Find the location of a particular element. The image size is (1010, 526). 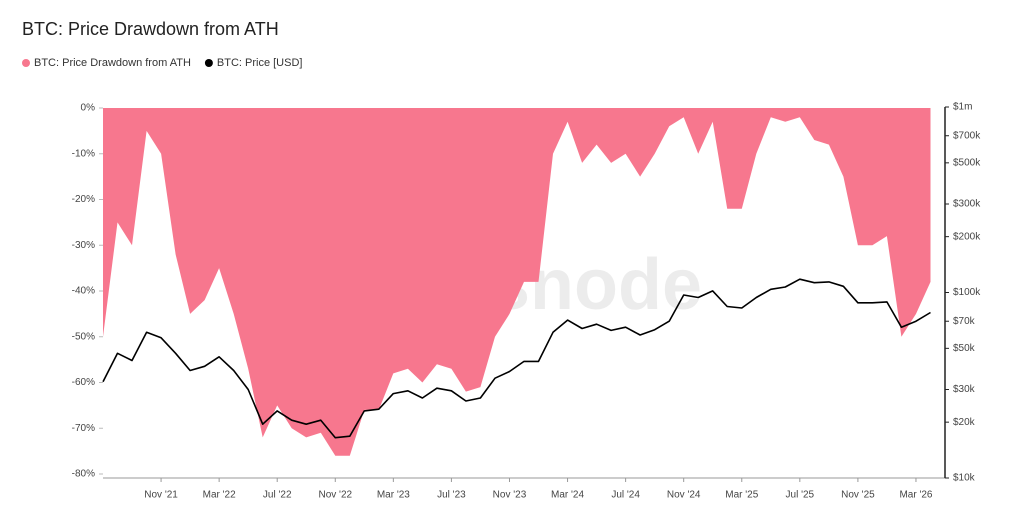

y2-tick-label: $500k is located at coordinates (967, 162).